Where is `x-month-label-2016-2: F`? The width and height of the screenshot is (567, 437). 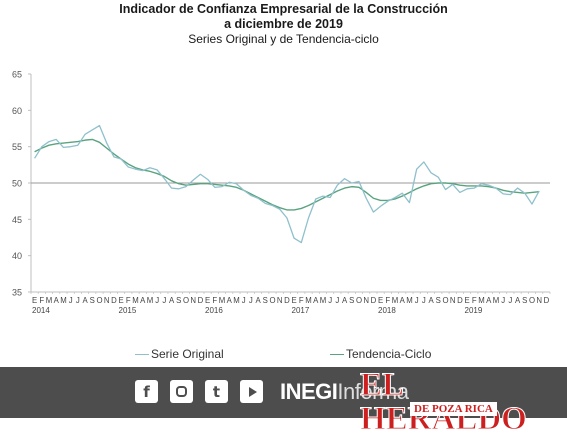
x-month-label-2016-2: F is located at coordinates (214, 300).